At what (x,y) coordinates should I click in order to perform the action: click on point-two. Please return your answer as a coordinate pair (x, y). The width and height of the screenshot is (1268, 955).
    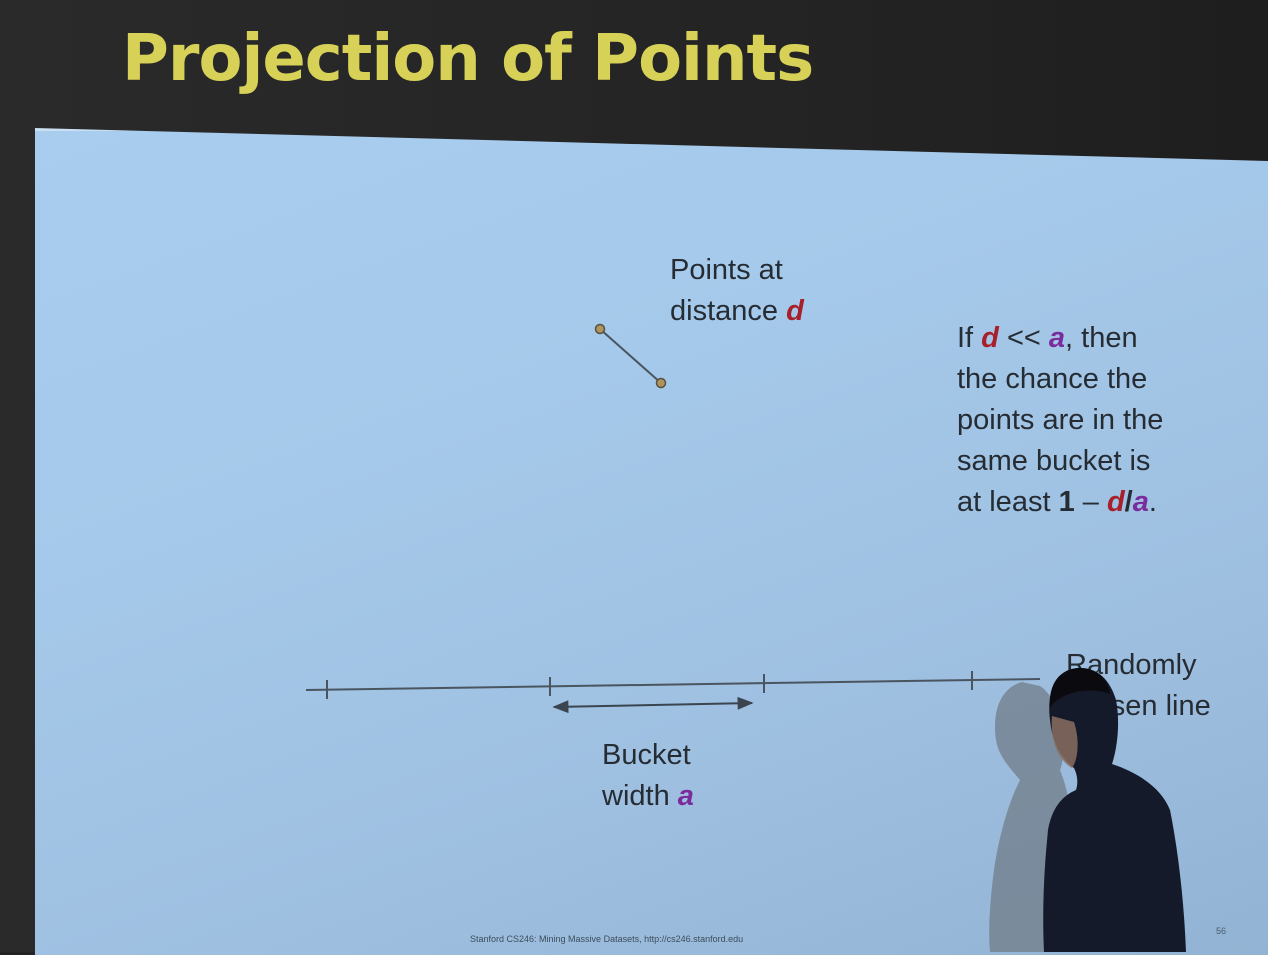
    Looking at the image, I should click on (661, 383).